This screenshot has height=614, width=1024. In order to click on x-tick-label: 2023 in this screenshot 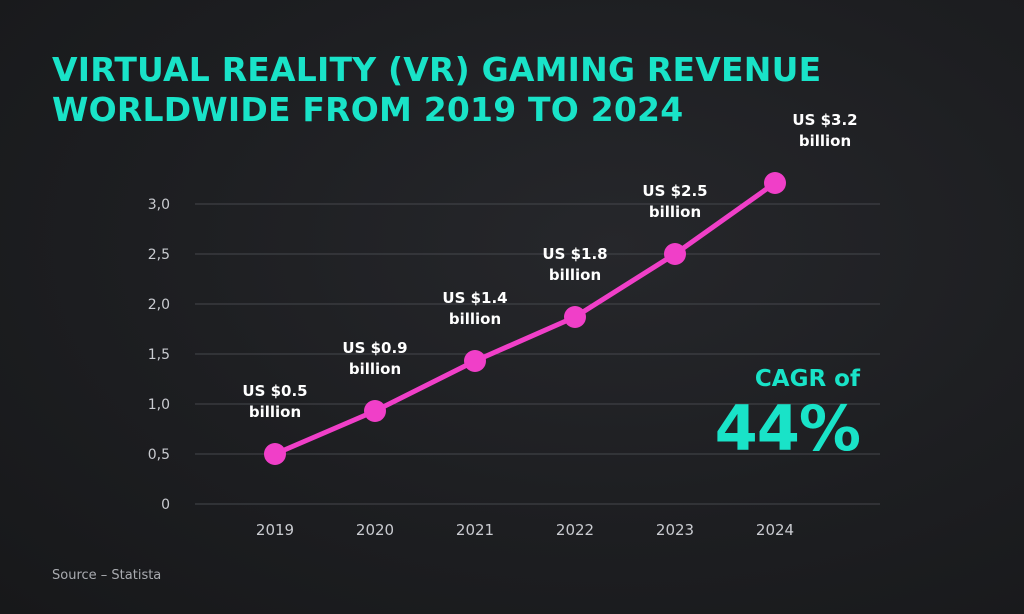, I will do `click(675, 530)`.